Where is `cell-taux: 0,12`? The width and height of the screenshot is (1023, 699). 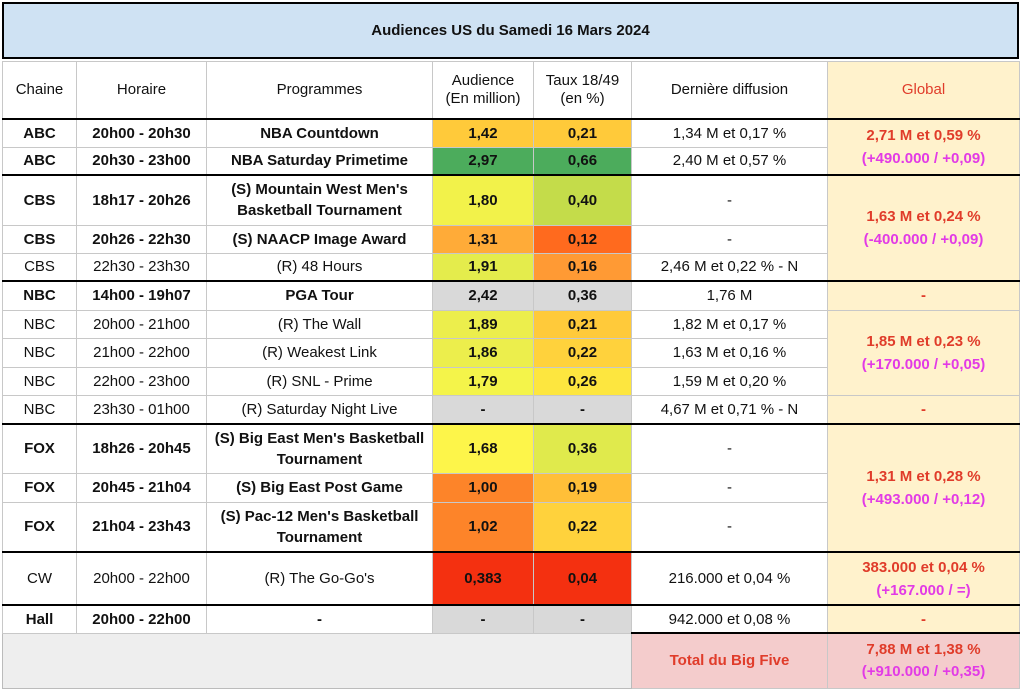
cell-taux: 0,12 is located at coordinates (582, 239).